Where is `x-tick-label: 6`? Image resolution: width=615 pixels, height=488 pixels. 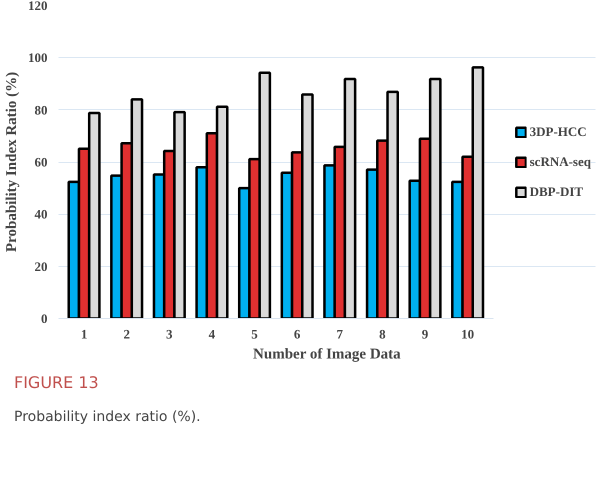
x-tick-label: 6 is located at coordinates (297, 334).